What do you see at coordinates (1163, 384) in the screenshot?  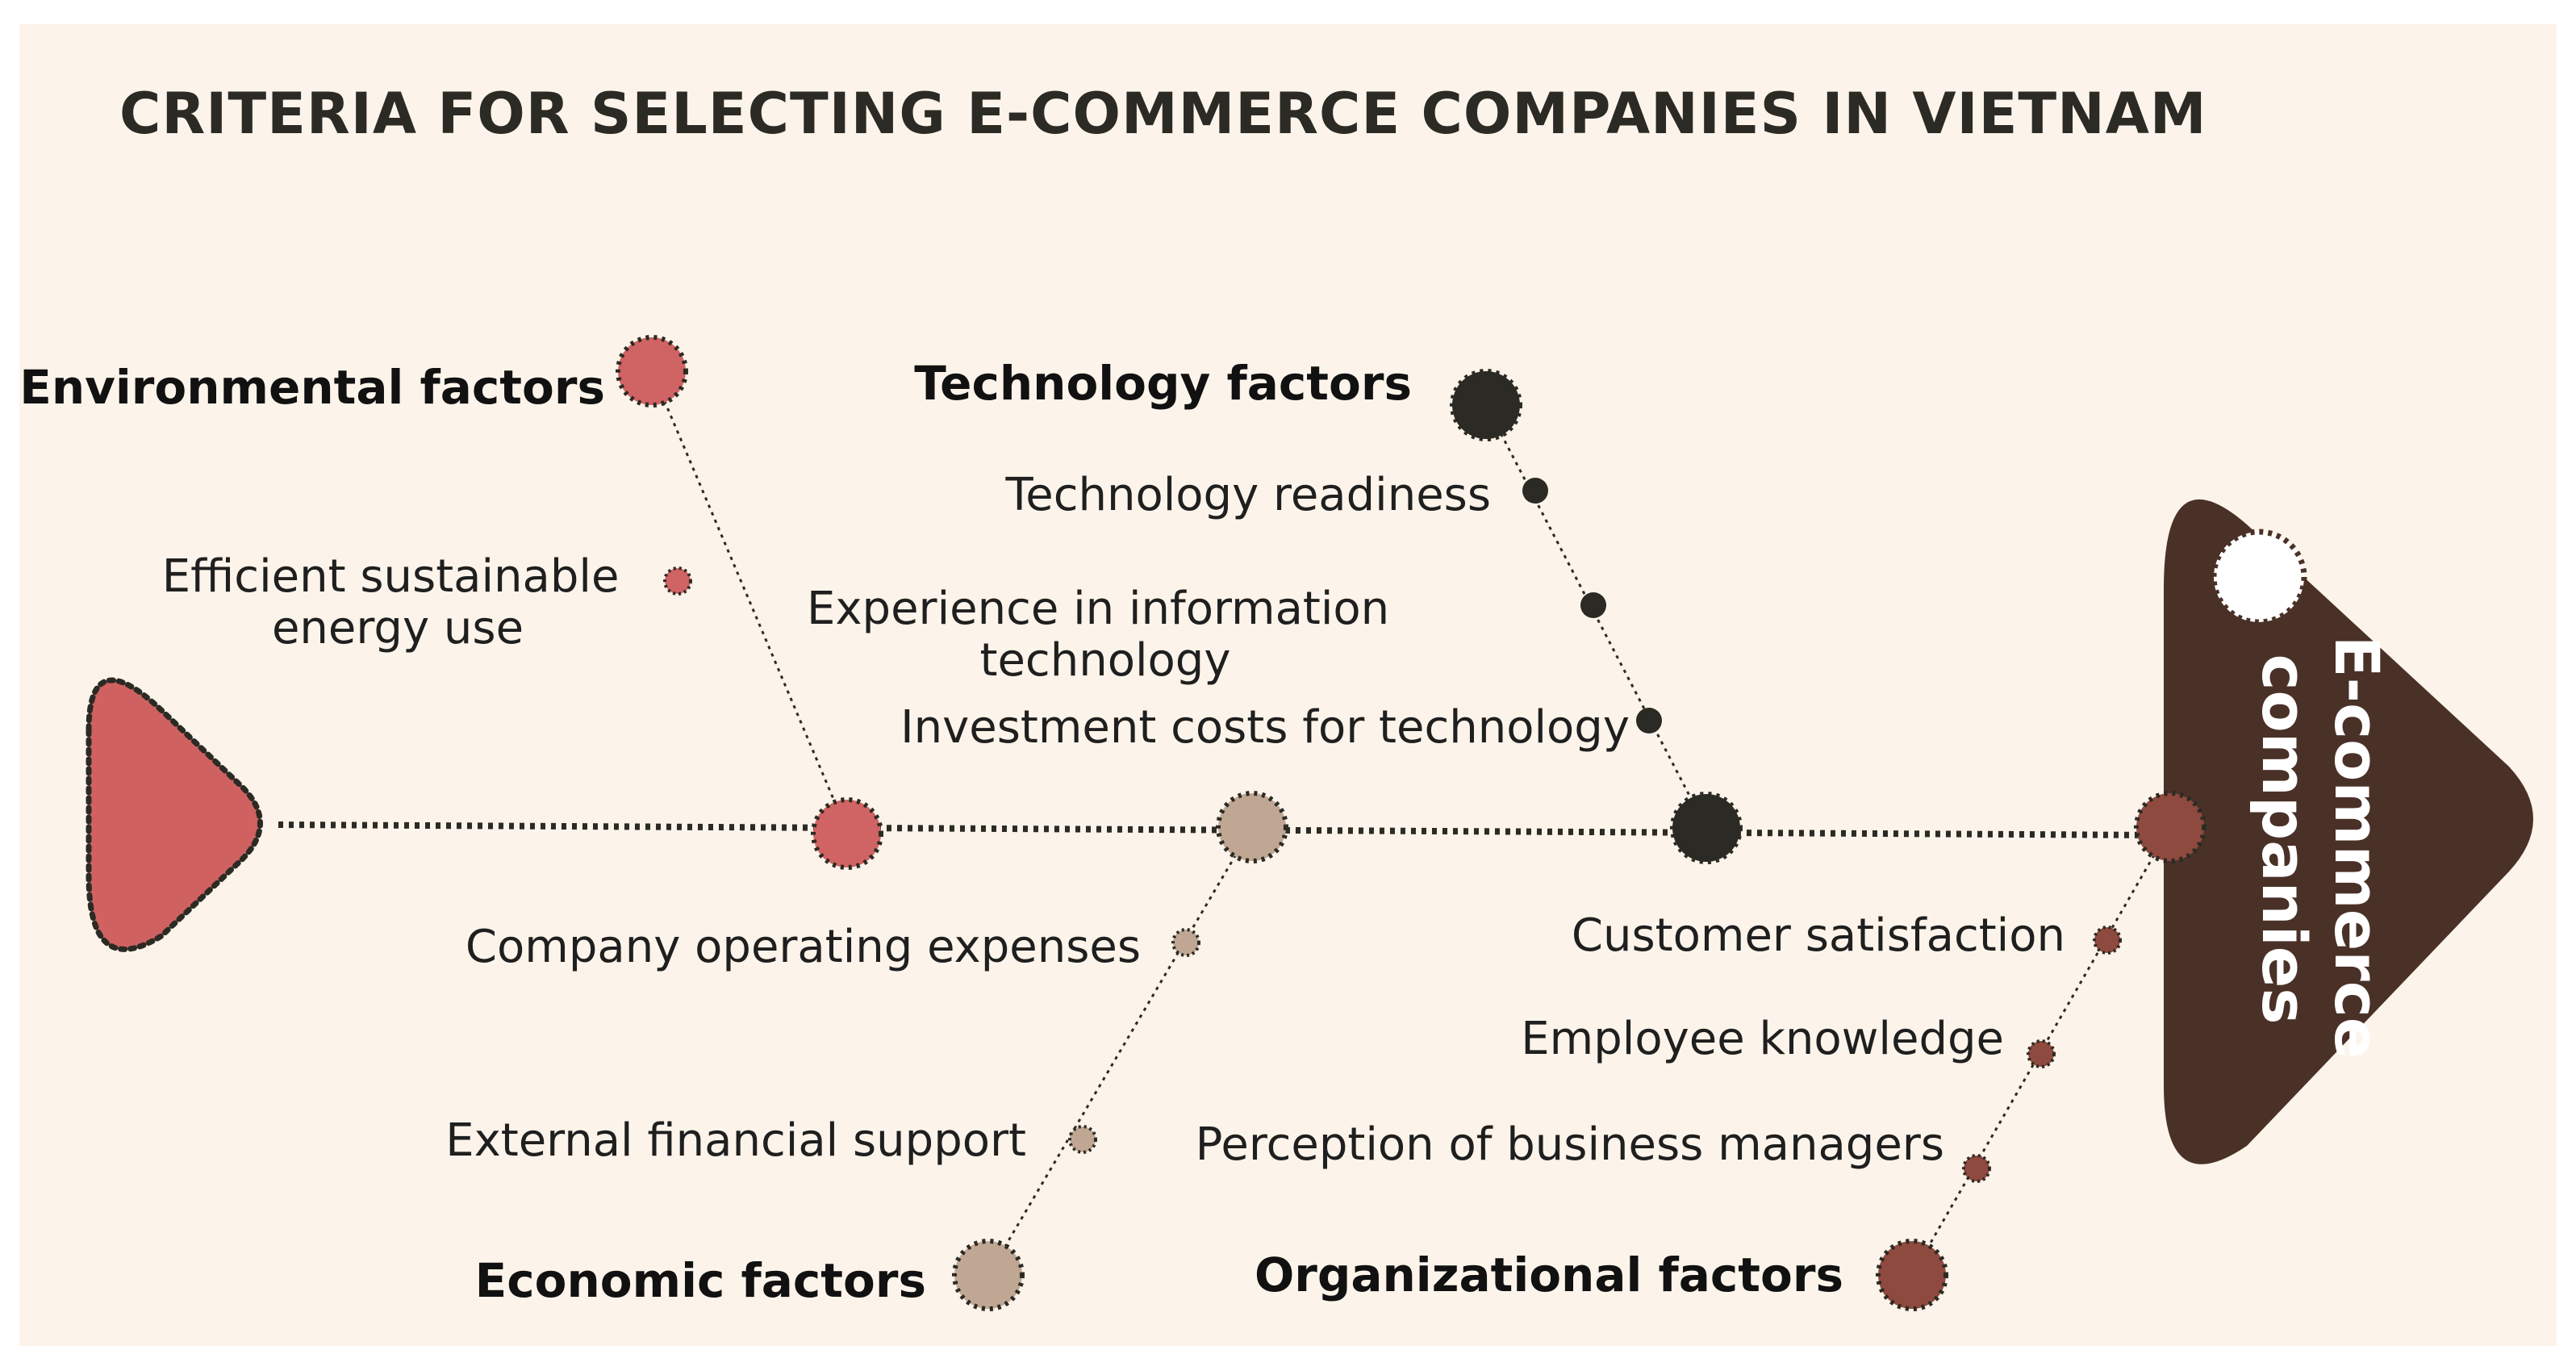 I see `technology-label: Technology factors` at bounding box center [1163, 384].